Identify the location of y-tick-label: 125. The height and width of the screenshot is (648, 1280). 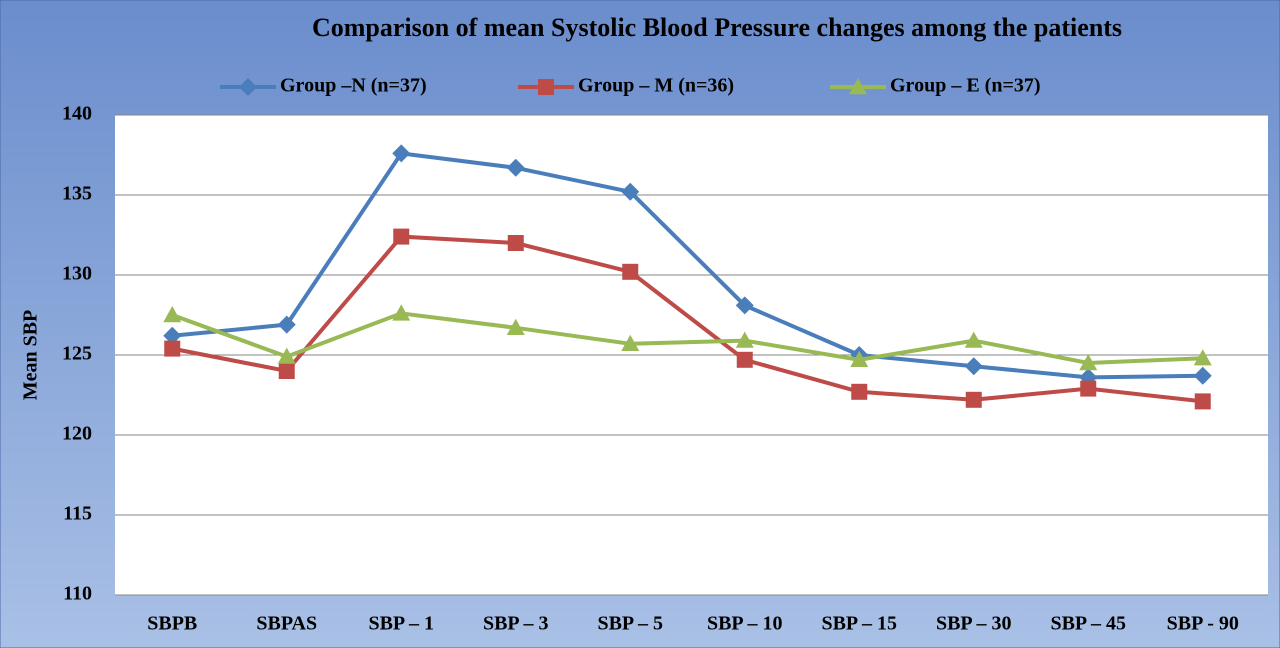
(77, 354).